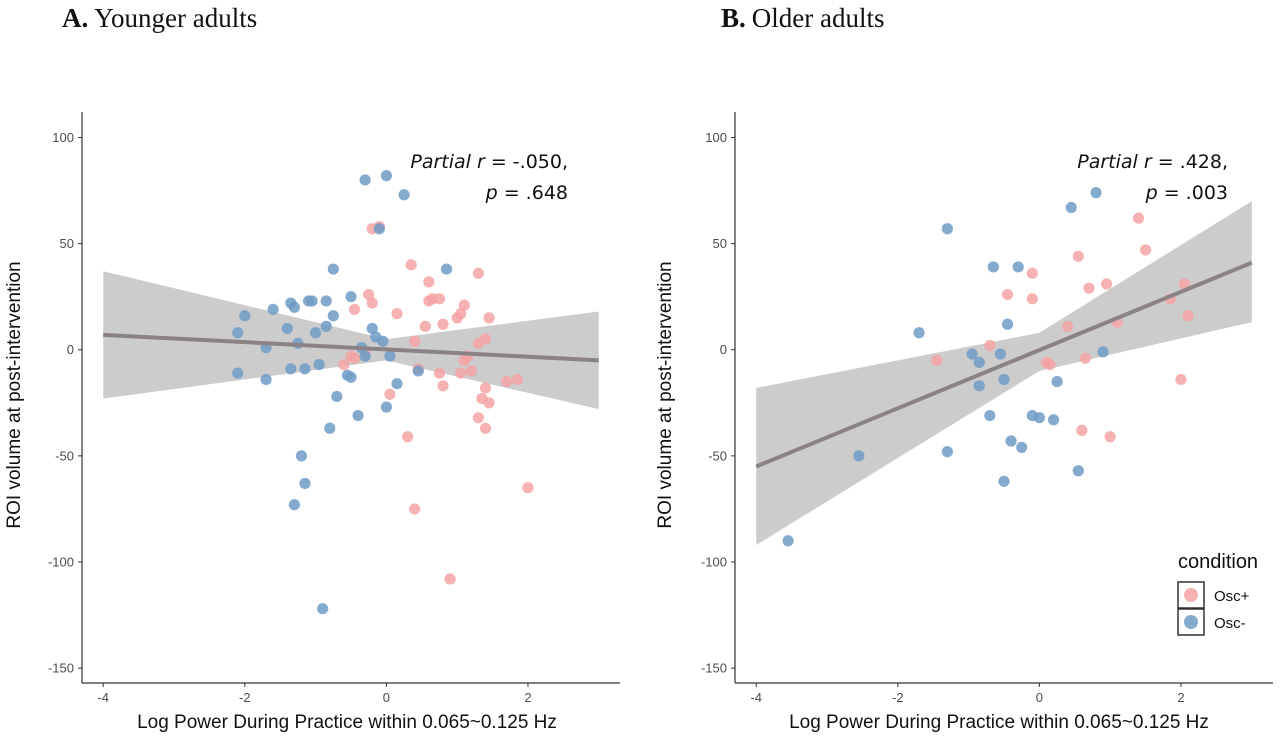 The image size is (1280, 741). Describe the element at coordinates (1230, 623) in the screenshot. I see `legend-label-osc-minus: Osc-` at that location.